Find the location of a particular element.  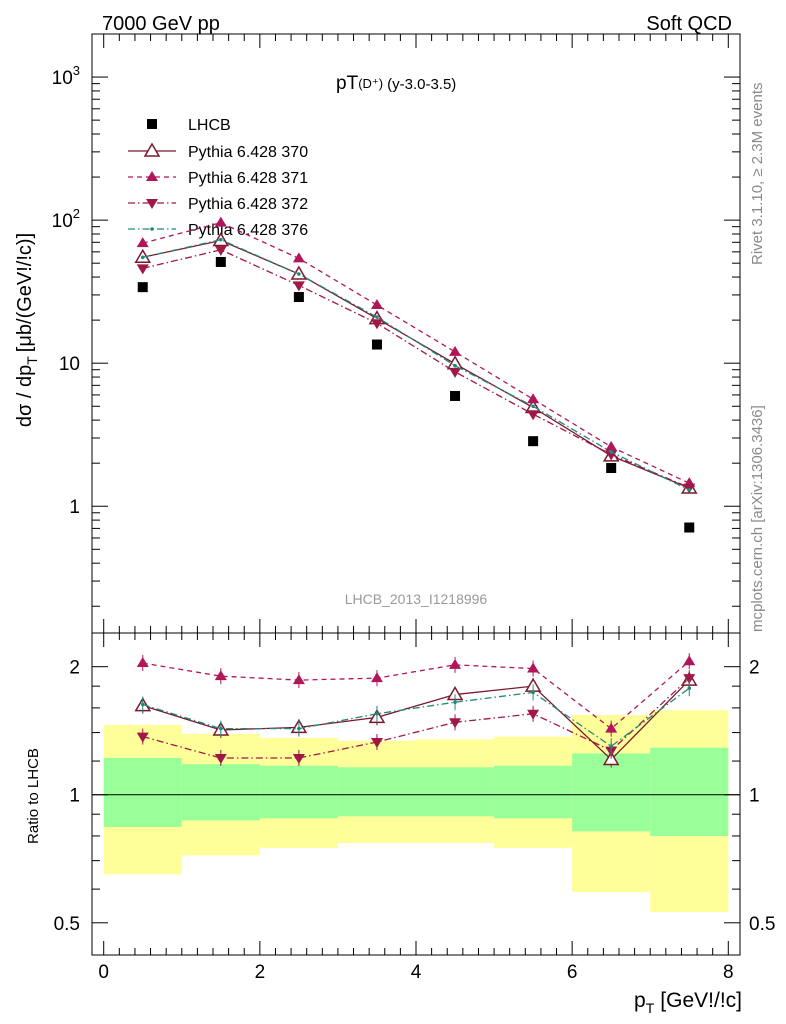

ratio-y-axis-label: Ratio to LHCB is located at coordinates (33, 796).